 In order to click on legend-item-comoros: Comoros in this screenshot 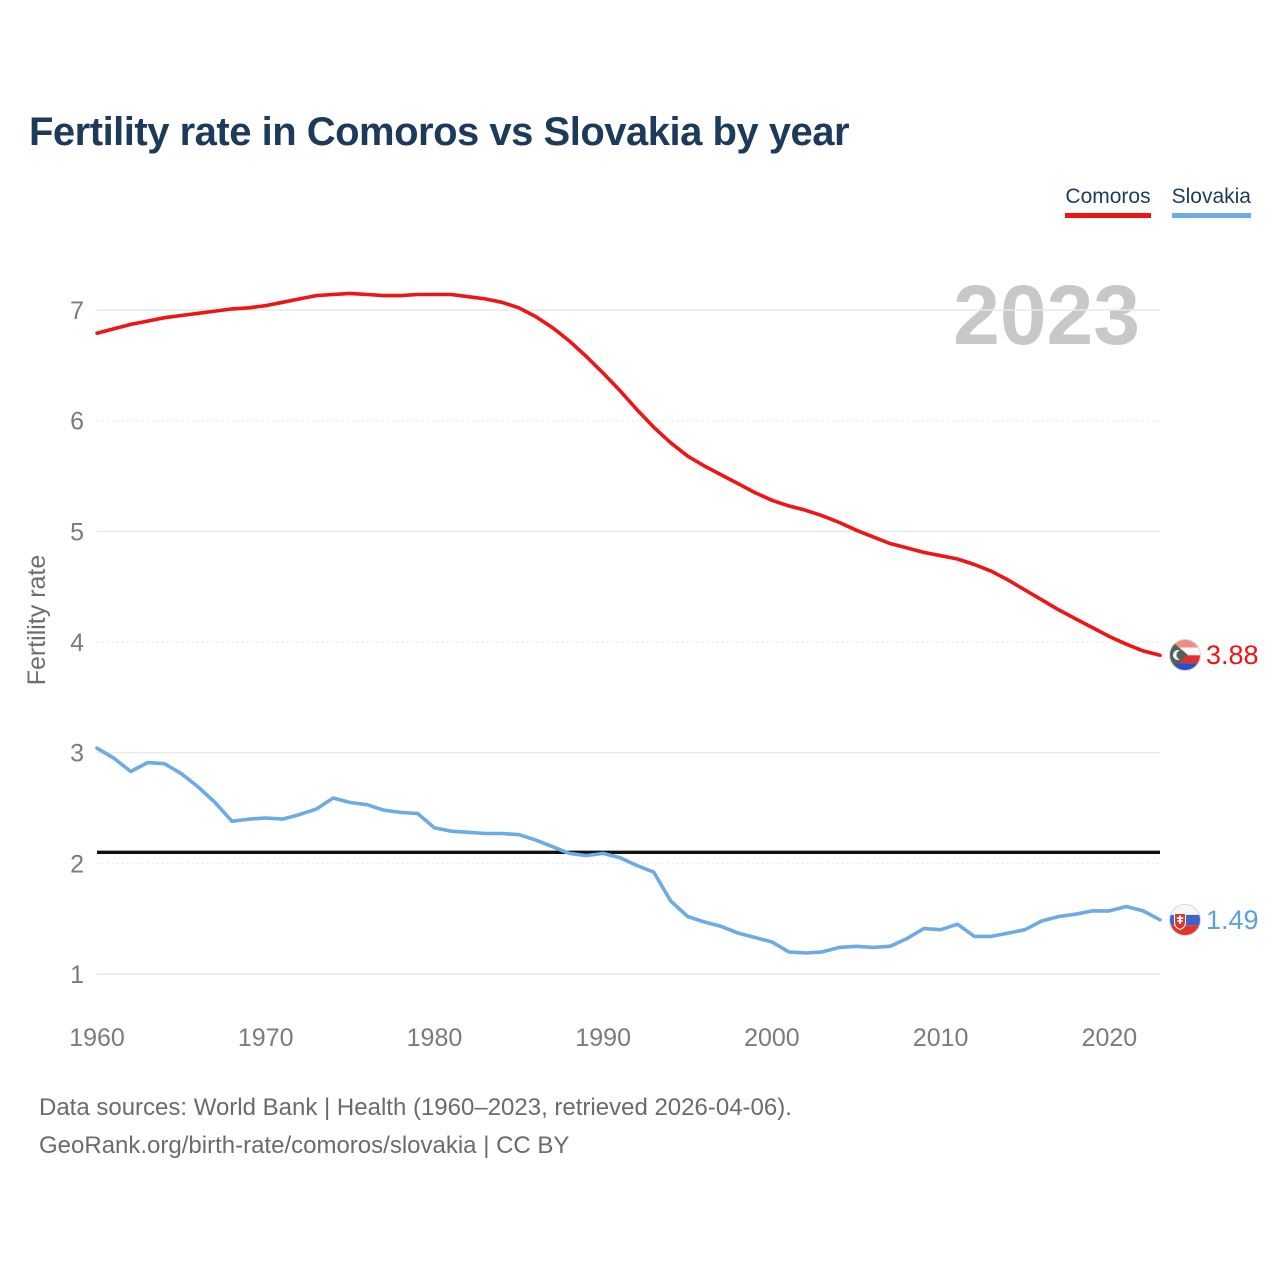, I will do `click(1108, 201)`.